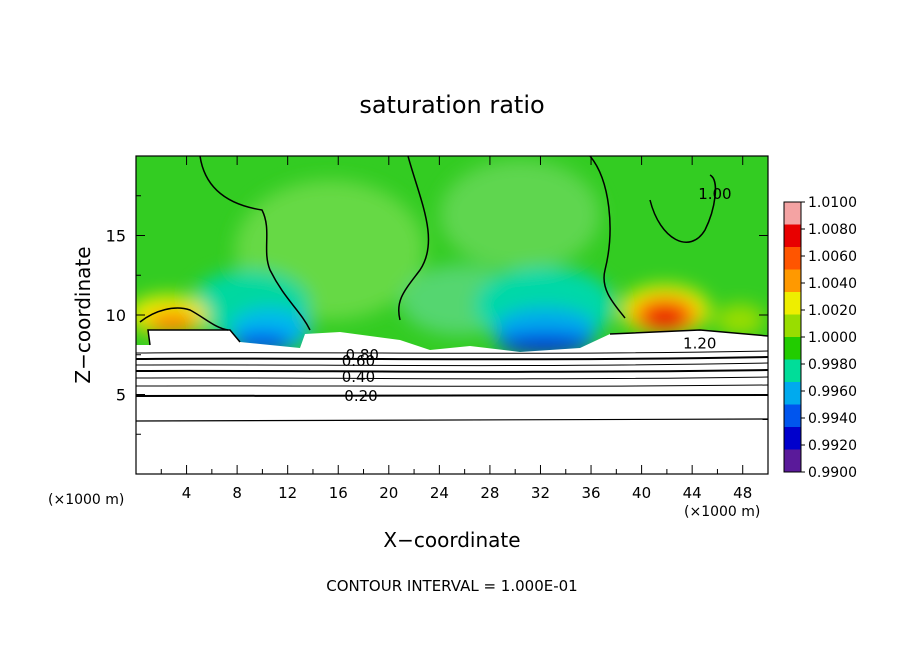 This screenshot has width=904, height=654. What do you see at coordinates (83, 314) in the screenshot?
I see `y-axis-label: Z−coordinate` at bounding box center [83, 314].